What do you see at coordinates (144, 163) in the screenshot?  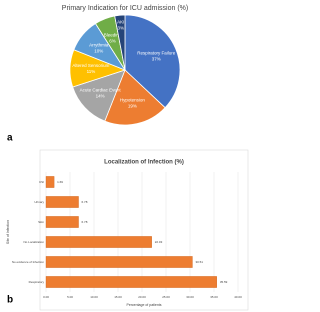 I see `chart-title: Localization of Infection (%)` at bounding box center [144, 163].